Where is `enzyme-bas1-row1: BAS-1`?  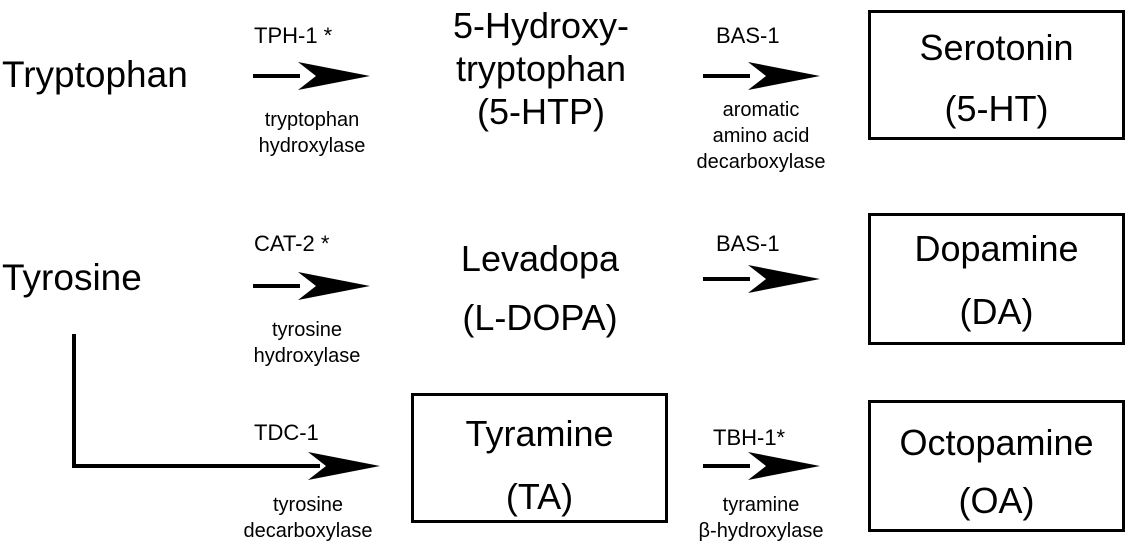 enzyme-bas1-row1: BAS-1 is located at coordinates (748, 35).